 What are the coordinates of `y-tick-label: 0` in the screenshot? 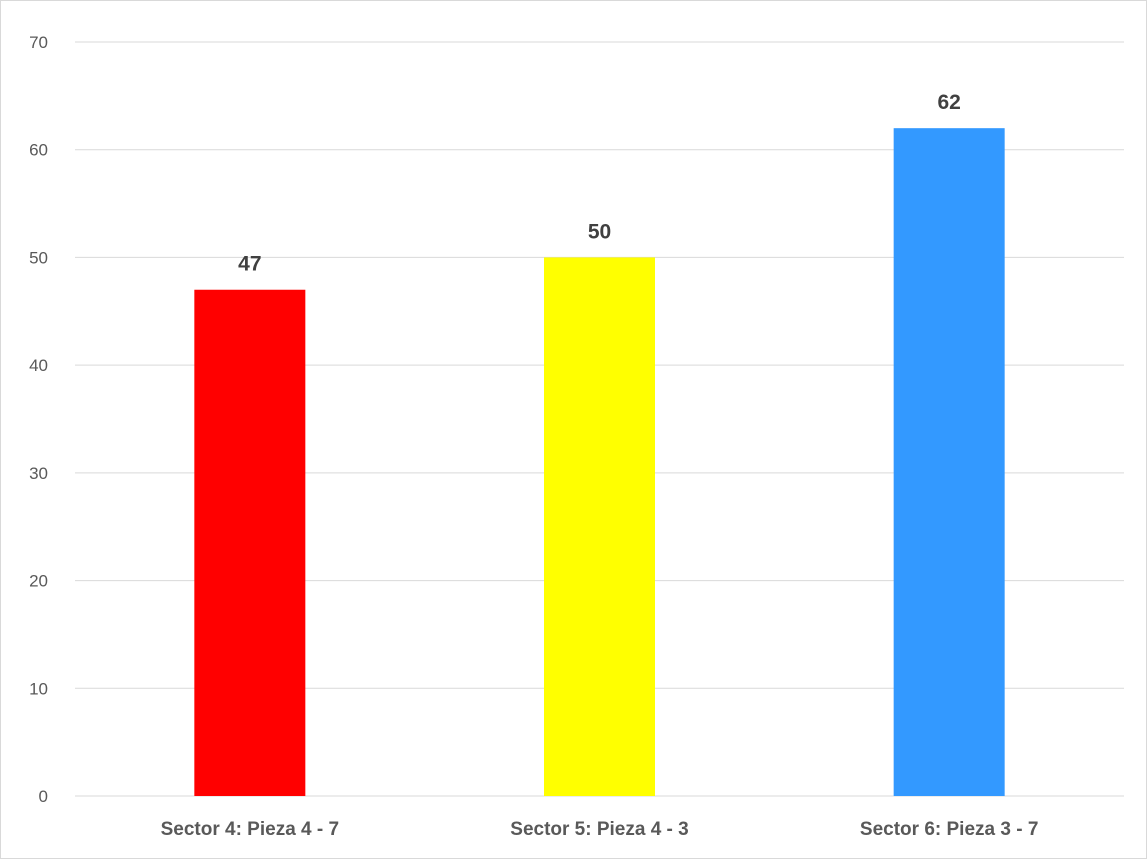 It's located at (43, 796).